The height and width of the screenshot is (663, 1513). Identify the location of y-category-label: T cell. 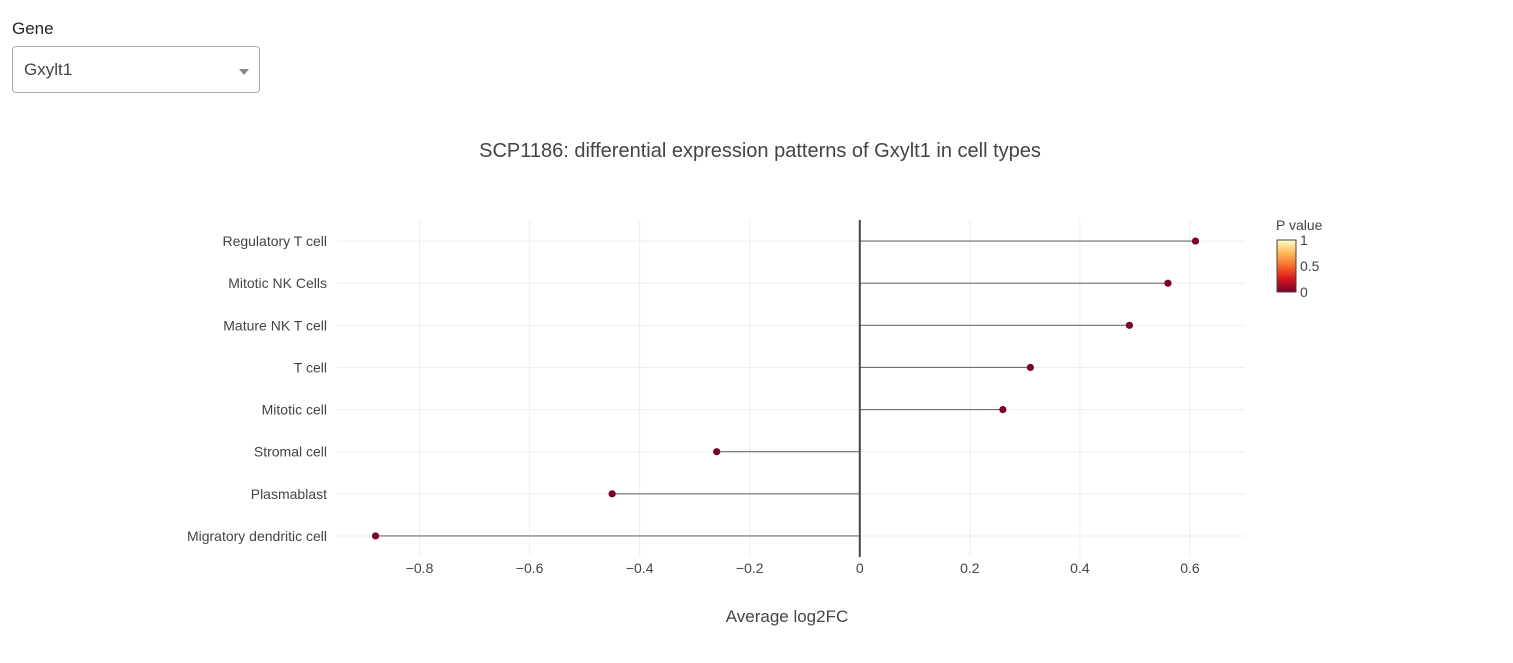
(310, 367).